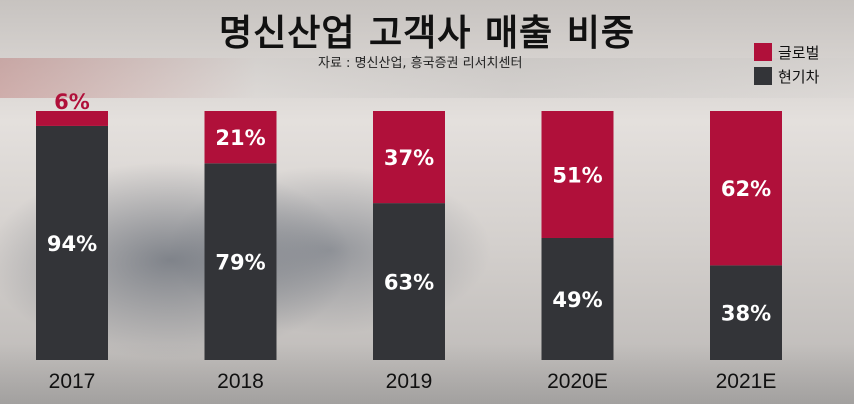  I want to click on legend-item-global: 글로벌, so click(786, 52).